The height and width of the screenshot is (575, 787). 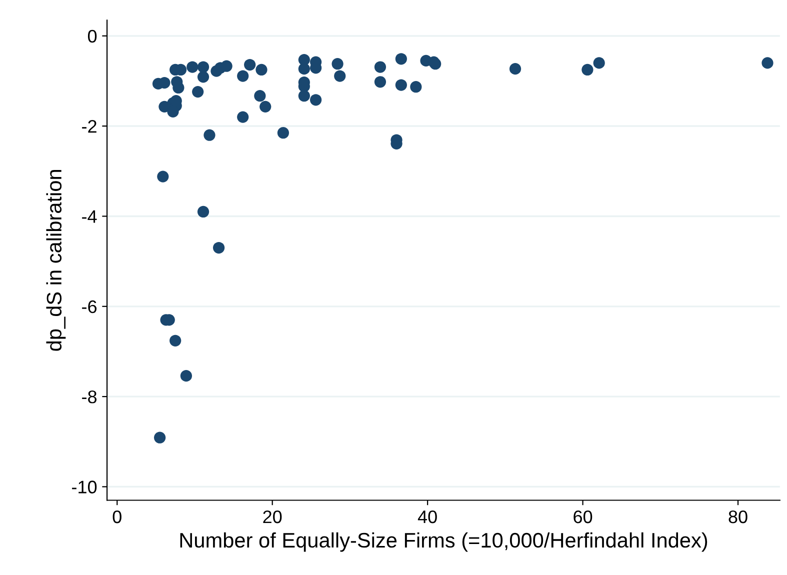 I want to click on y-tick-label: -6, so click(x=89, y=307).